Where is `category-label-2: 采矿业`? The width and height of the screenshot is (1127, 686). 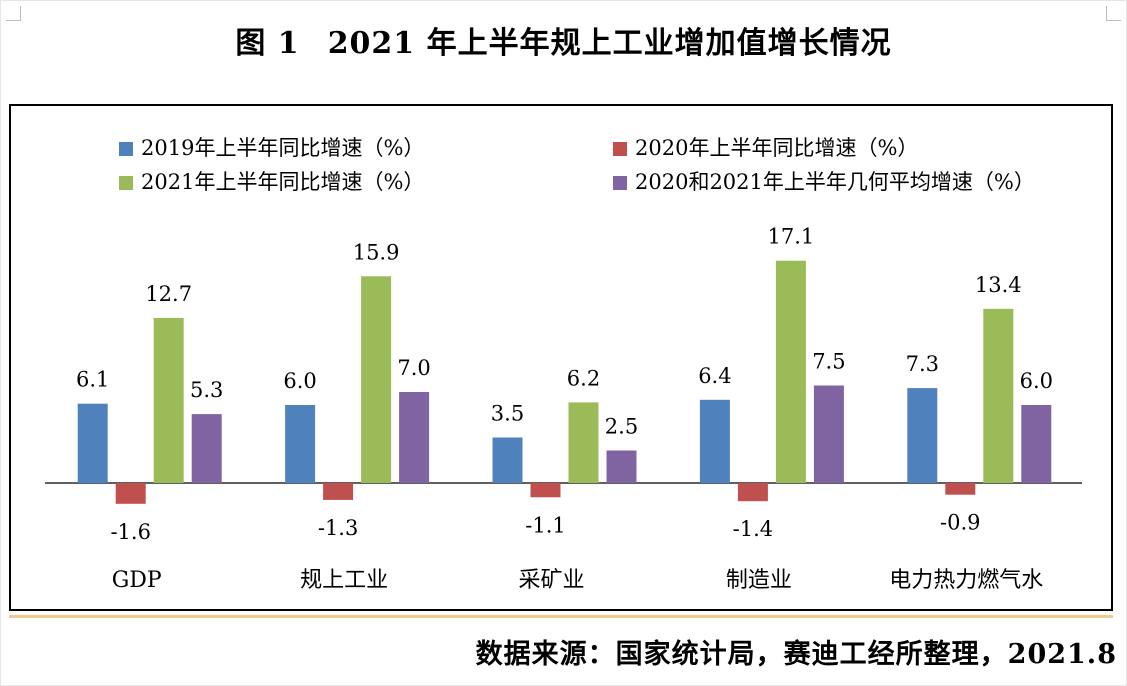
category-label-2: 采矿业 is located at coordinates (551, 580).